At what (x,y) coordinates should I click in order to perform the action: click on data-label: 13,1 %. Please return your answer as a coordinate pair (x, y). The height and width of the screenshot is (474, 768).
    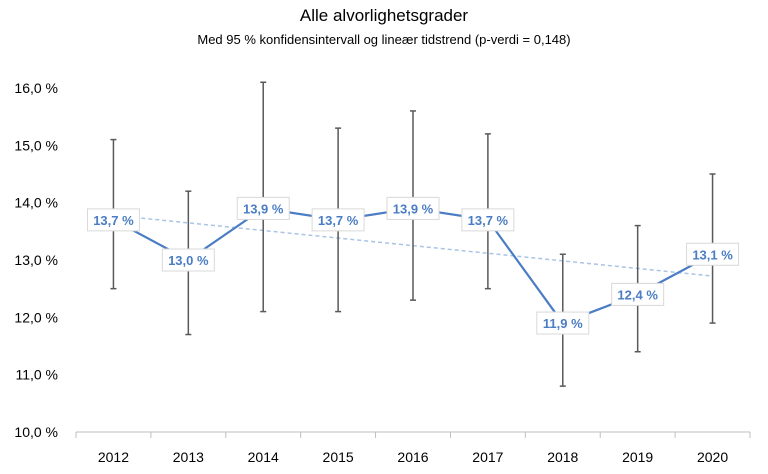
    Looking at the image, I should click on (712, 254).